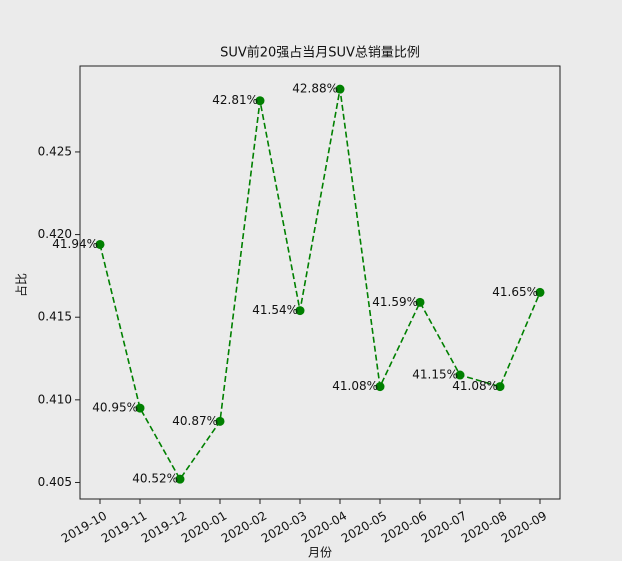  Describe the element at coordinates (275, 310) in the screenshot. I see `value-label: 41.54%` at that location.